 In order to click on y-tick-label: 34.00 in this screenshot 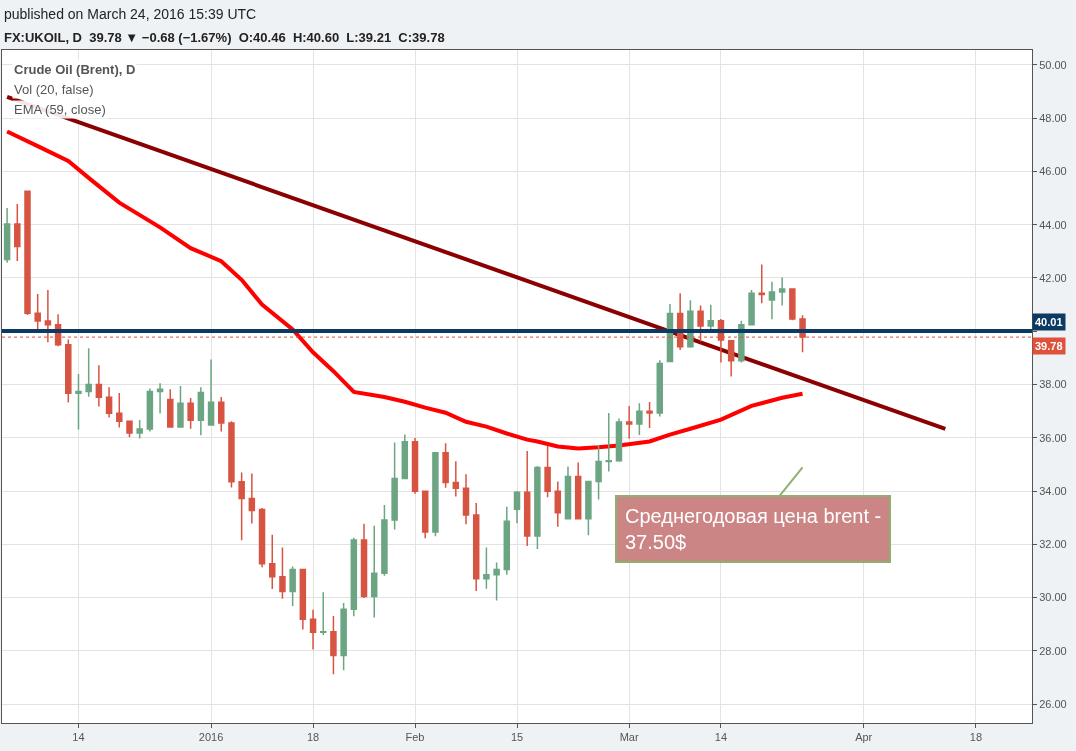, I will do `click(1053, 490)`.